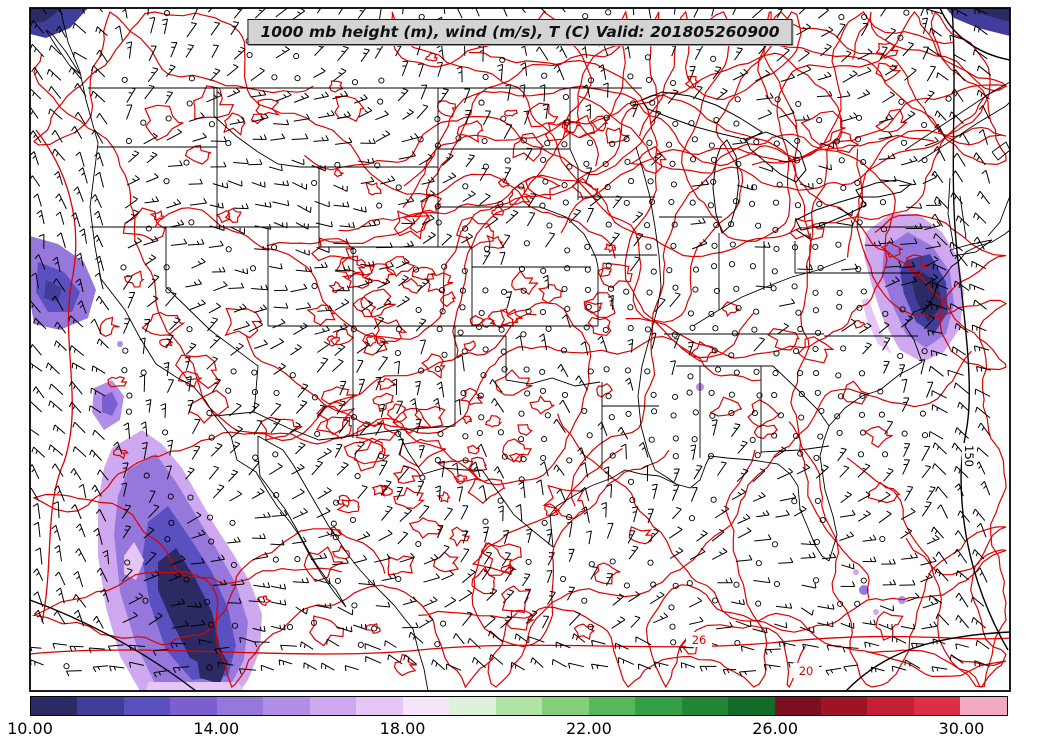  I want to click on colorbar-tick-label: 30.00, so click(961, 728).